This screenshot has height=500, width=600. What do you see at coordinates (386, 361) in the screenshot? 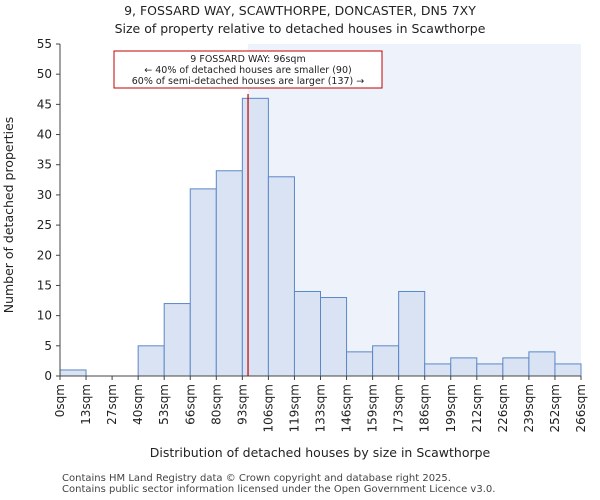
I see `bar-159sqm` at bounding box center [386, 361].